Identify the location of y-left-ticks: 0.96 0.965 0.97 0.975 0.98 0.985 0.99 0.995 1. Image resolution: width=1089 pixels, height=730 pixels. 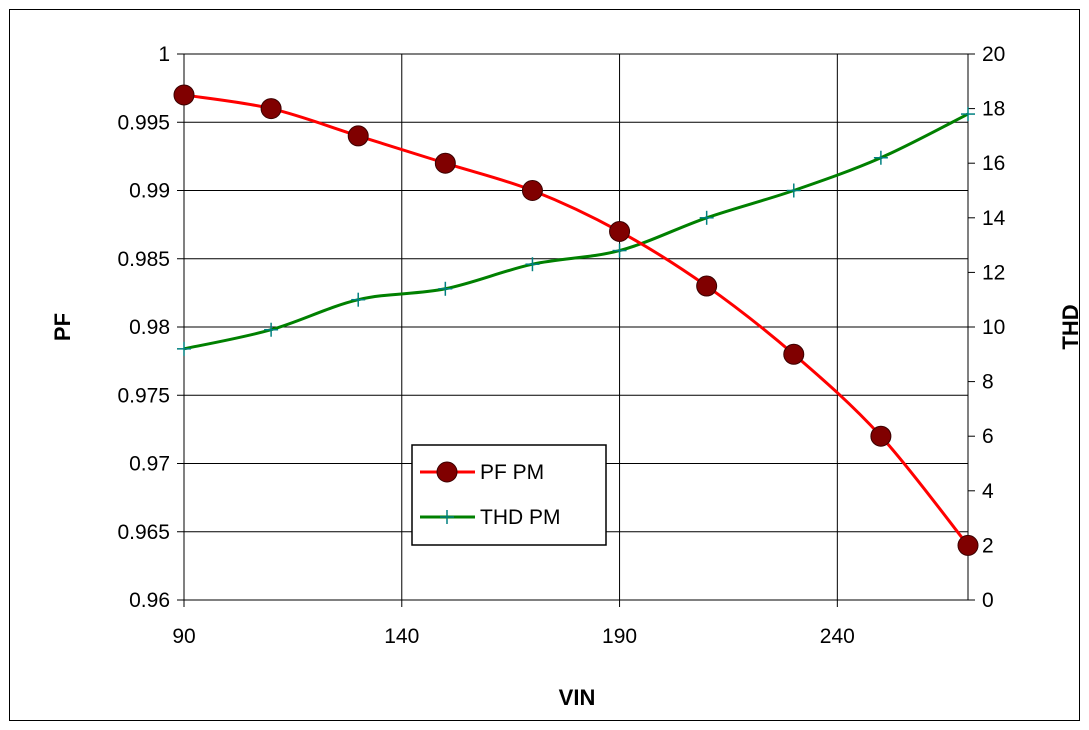
(150, 327).